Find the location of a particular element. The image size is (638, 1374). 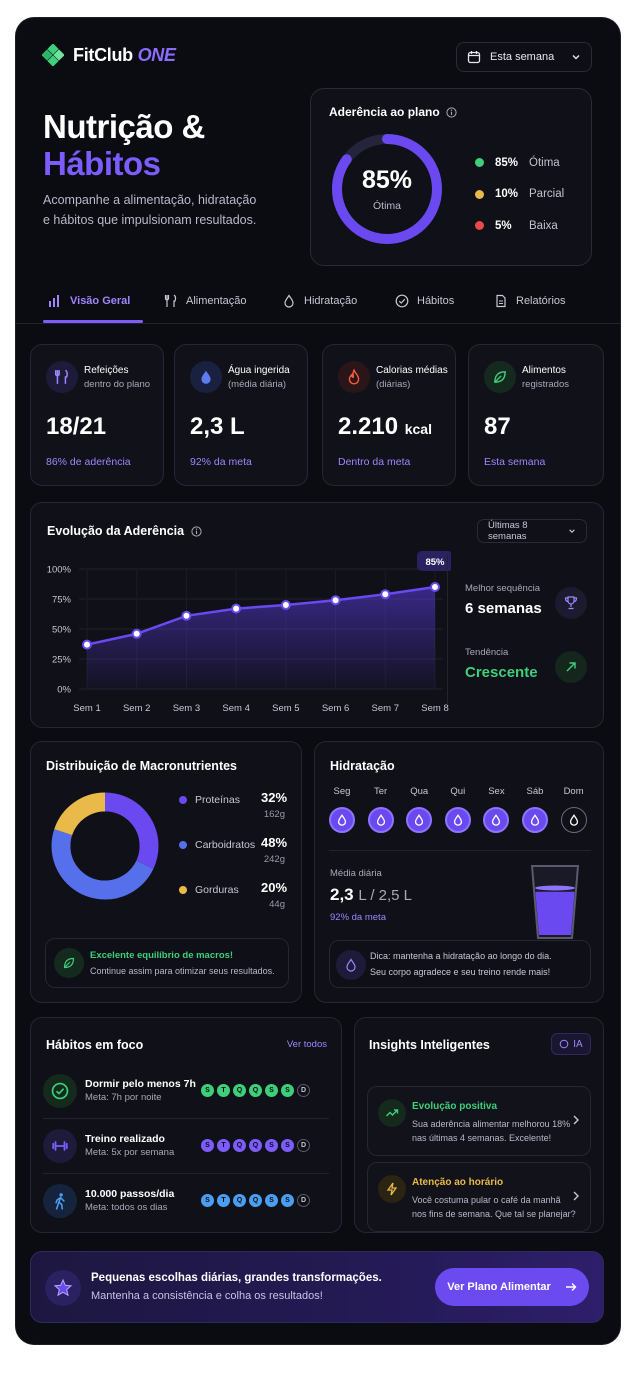

water-drop-icon is located at coordinates (380, 820).